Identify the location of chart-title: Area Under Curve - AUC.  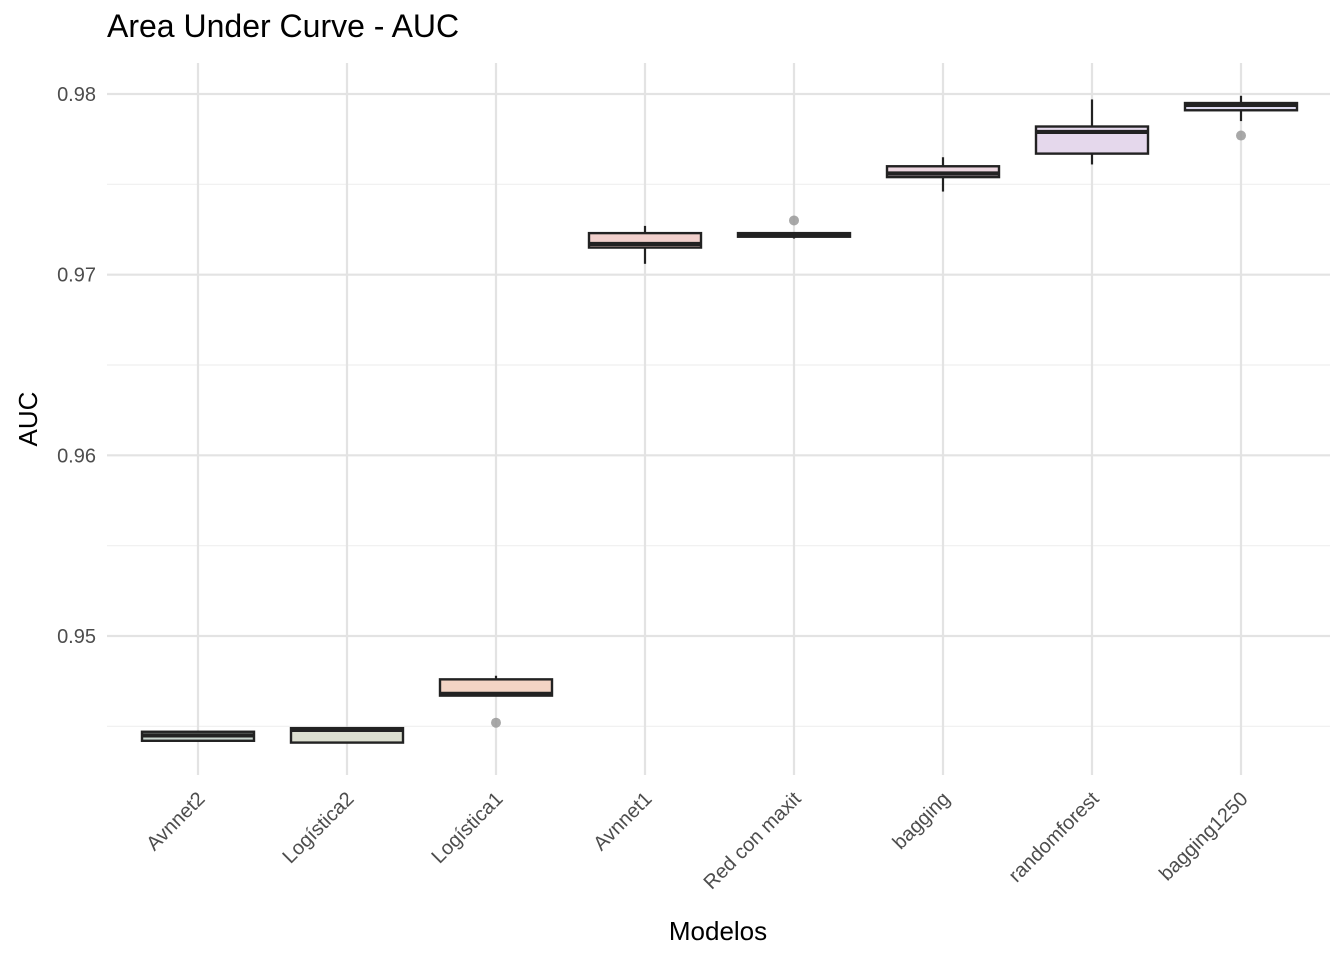
(283, 26).